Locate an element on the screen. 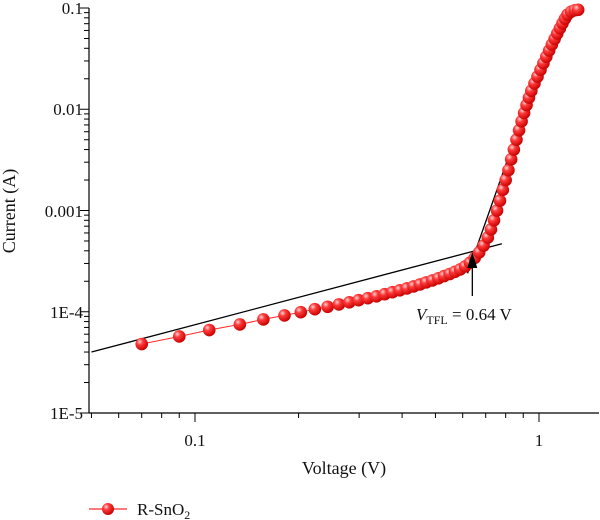 The image size is (600, 520). legend-label: R-SnO2 is located at coordinates (163, 510).